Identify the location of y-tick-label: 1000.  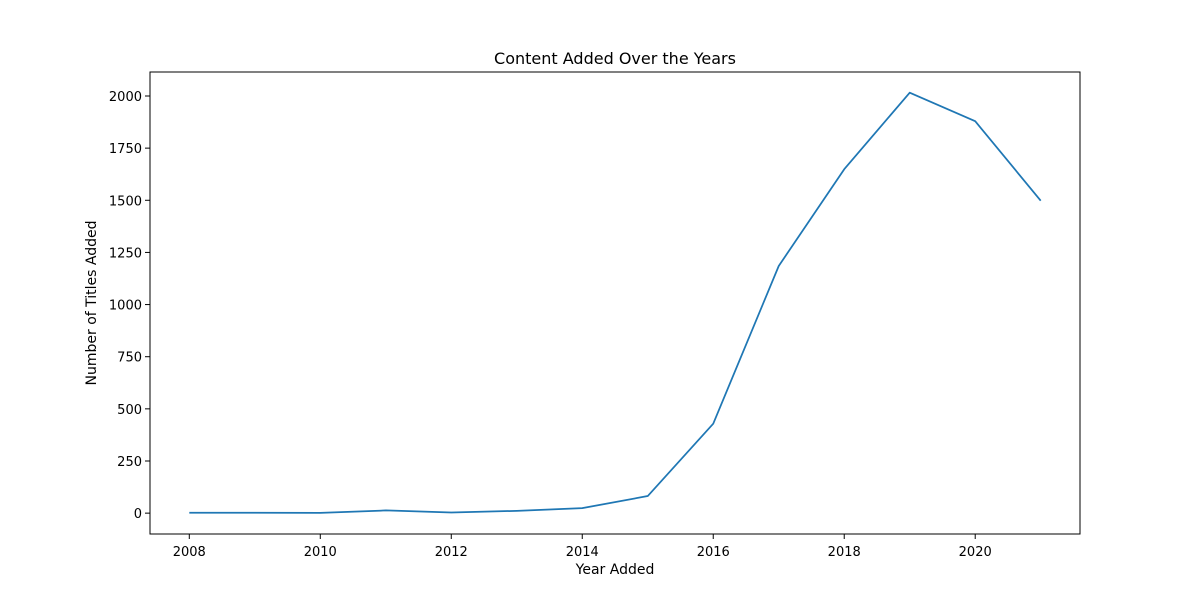
(125, 306).